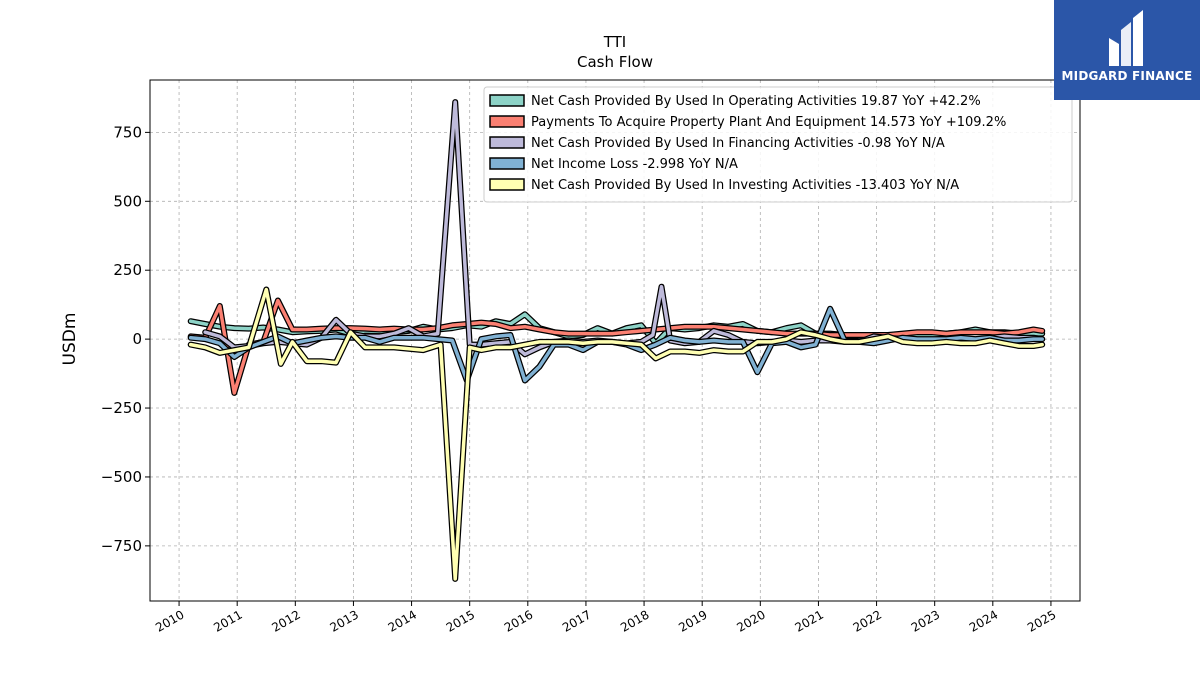  Describe the element at coordinates (285, 620) in the screenshot. I see `x-tick-label: 2012` at that location.